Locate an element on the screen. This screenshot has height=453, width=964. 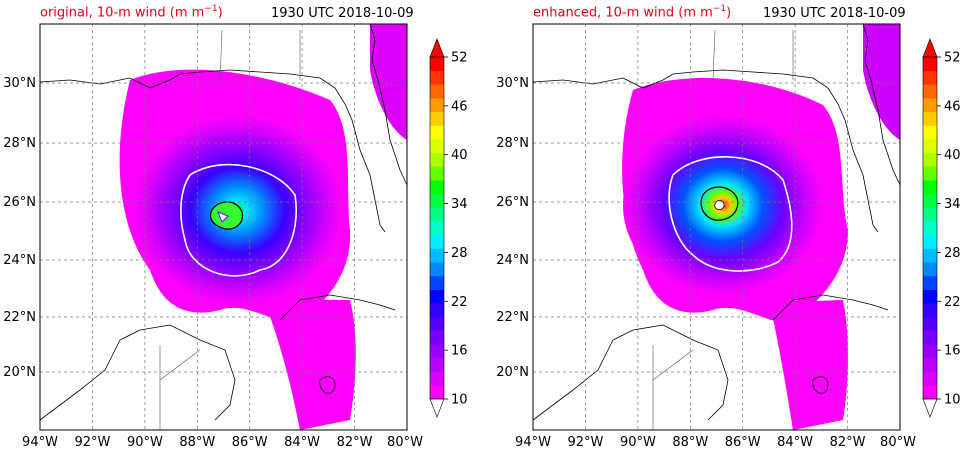
contour-white is located at coordinates (730, 214).